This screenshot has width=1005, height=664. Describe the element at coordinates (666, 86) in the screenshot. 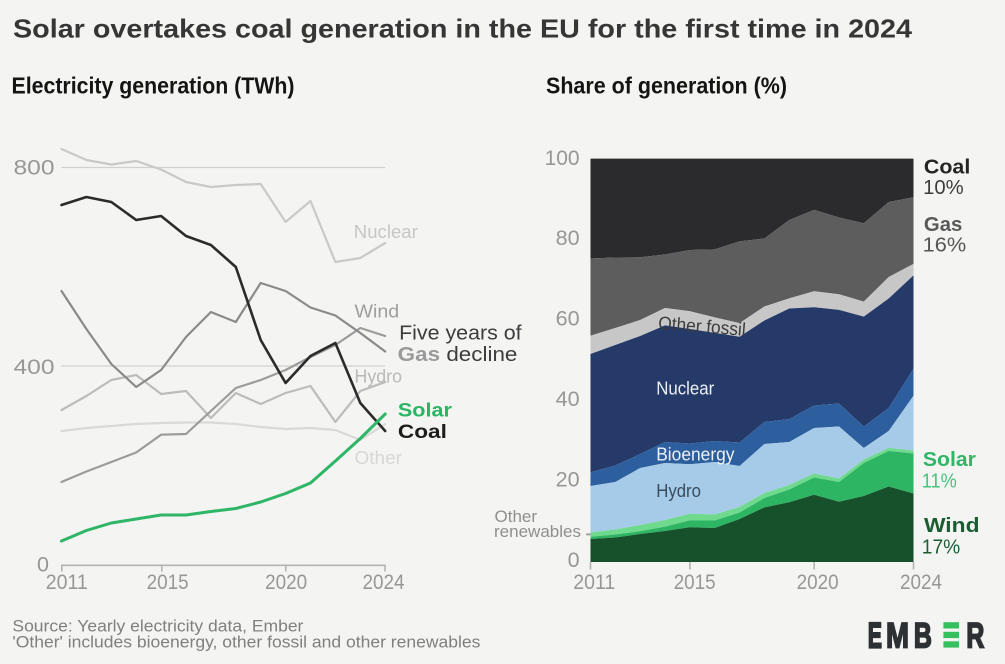

I see `svg-text: Share of generation (%)` at that location.